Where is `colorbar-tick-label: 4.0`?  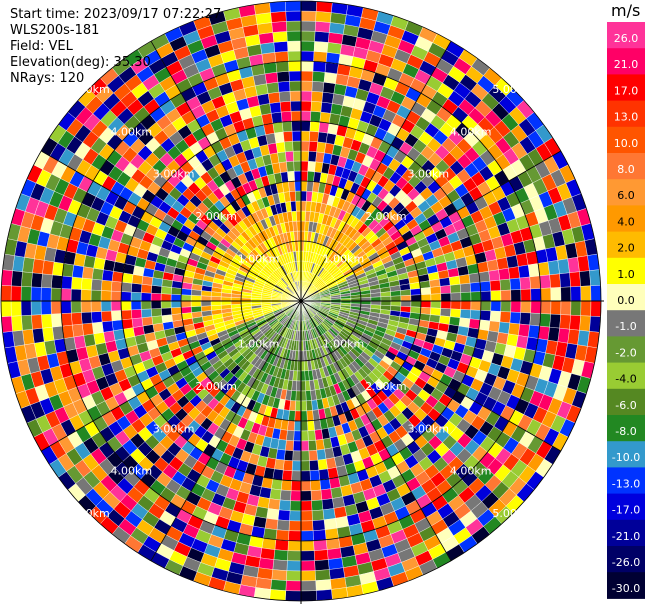 colorbar-tick-label: 4.0 is located at coordinates (626, 221).